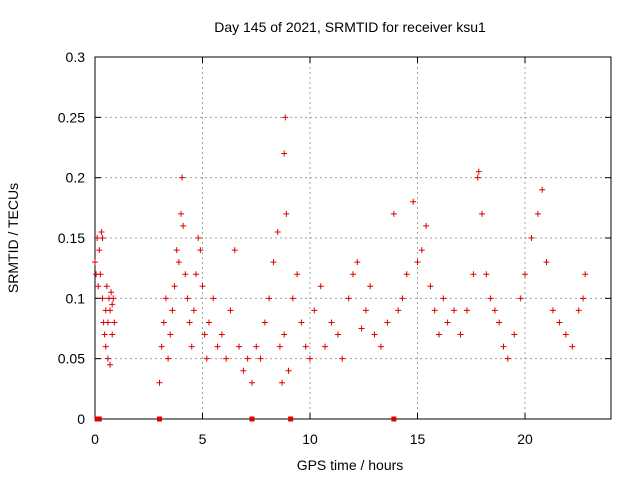 The width and height of the screenshot is (640, 480). What do you see at coordinates (71, 359) in the screenshot?
I see `y-tick-label: 0.05` at bounding box center [71, 359].